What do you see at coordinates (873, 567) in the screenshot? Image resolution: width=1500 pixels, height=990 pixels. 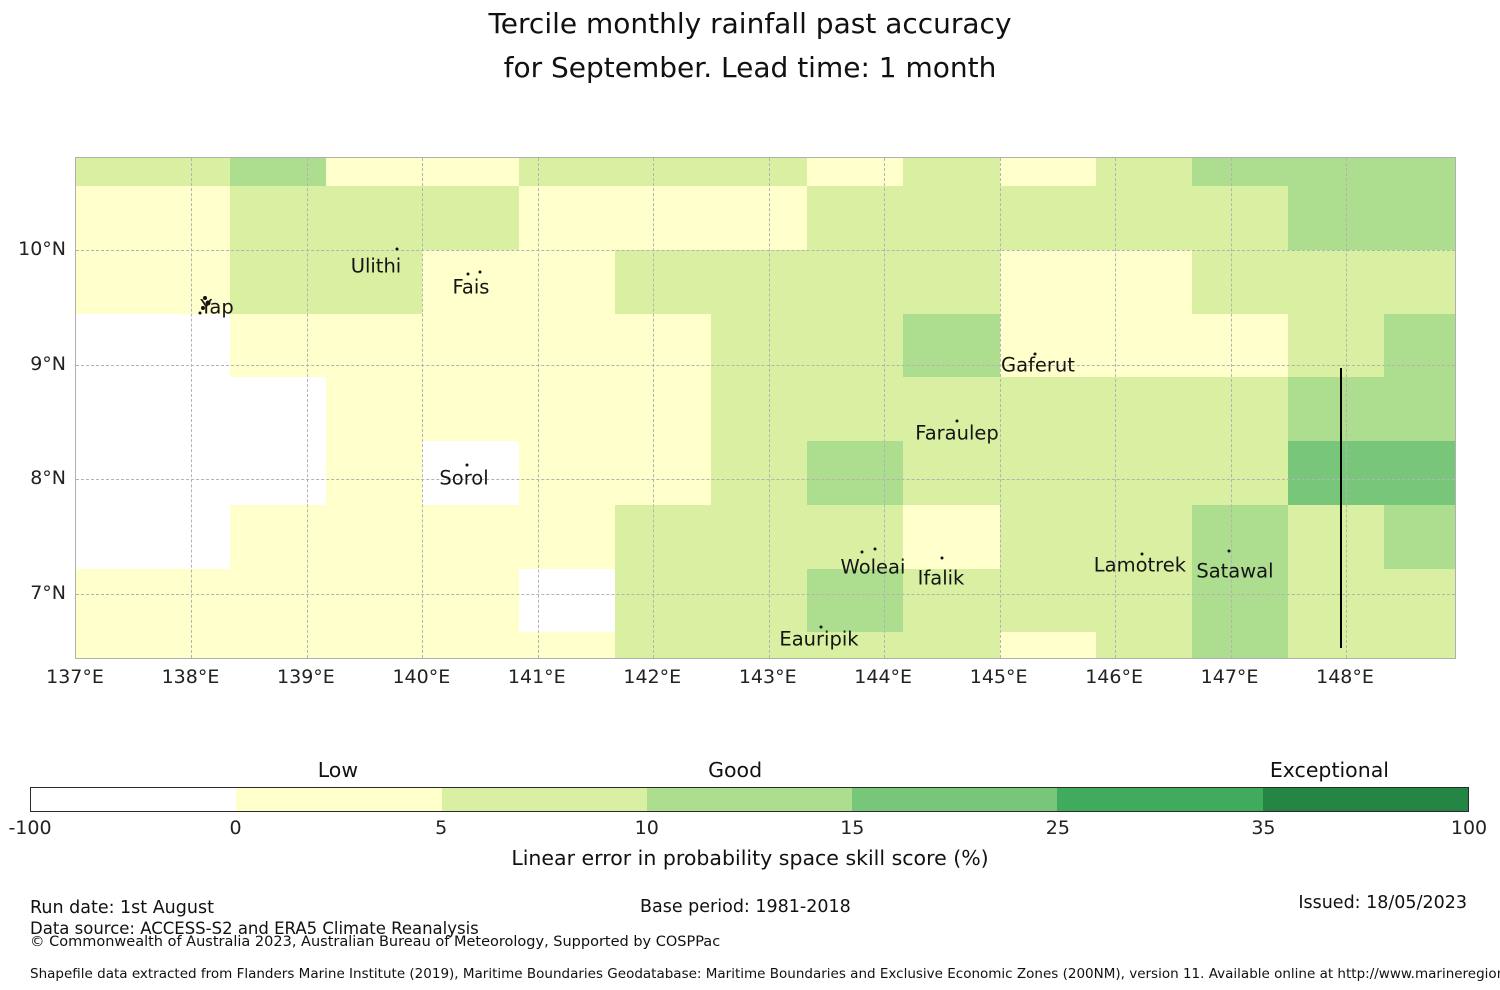 I see `island-label: Woleai` at bounding box center [873, 567].